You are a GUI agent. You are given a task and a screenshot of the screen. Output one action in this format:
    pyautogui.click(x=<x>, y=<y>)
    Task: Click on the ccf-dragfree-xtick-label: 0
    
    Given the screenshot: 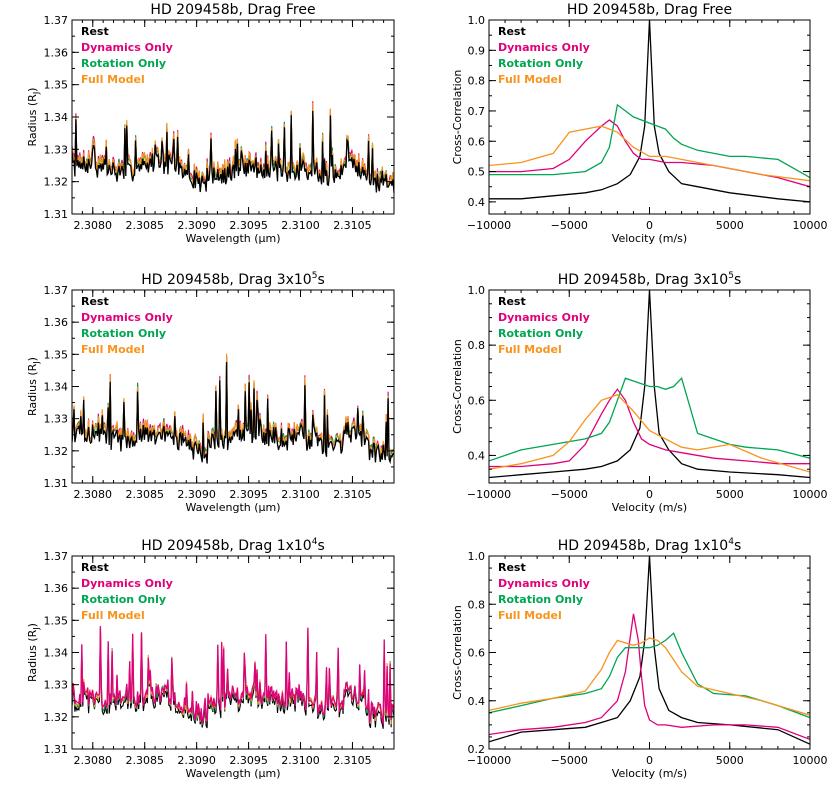 What is the action you would take?
    pyautogui.click(x=649, y=225)
    